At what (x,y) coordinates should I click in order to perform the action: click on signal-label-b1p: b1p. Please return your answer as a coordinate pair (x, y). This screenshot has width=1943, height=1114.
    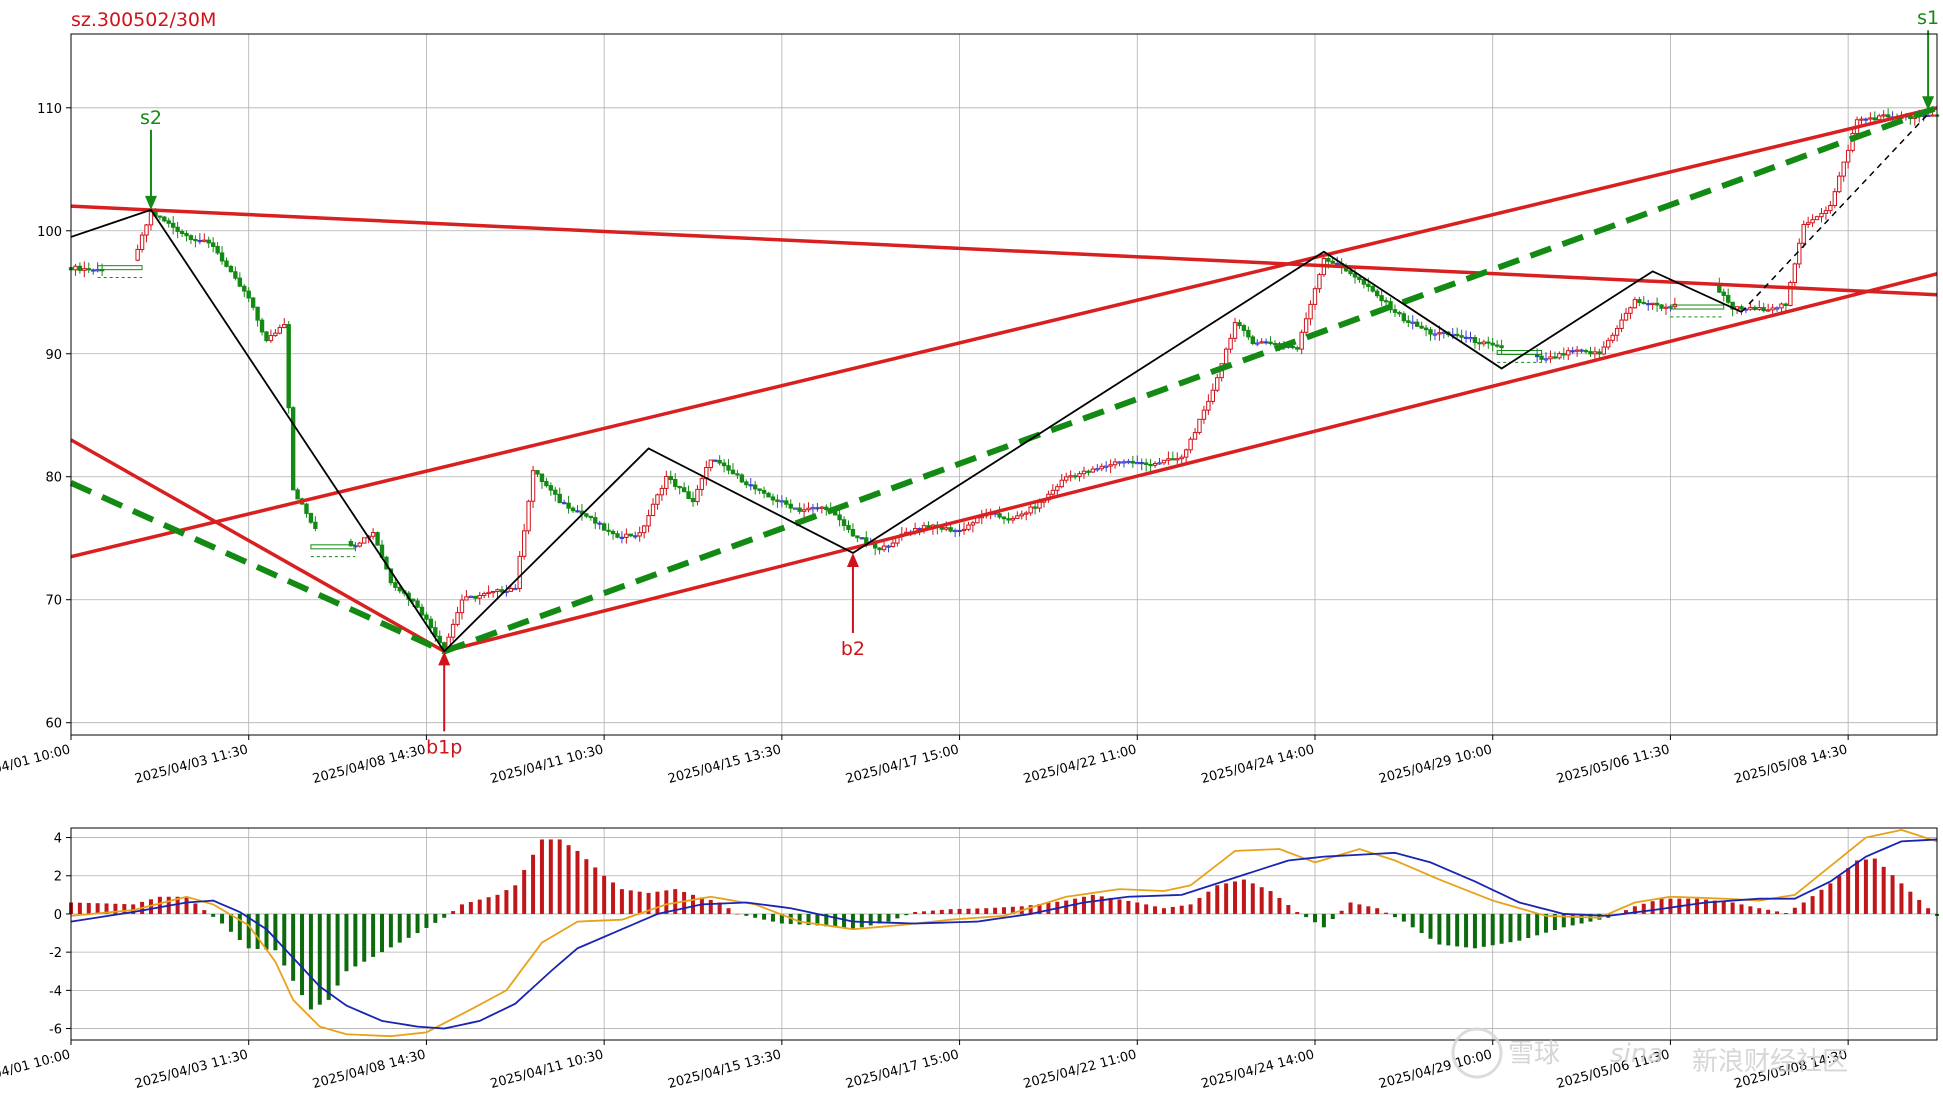
    Looking at the image, I should click on (444, 747).